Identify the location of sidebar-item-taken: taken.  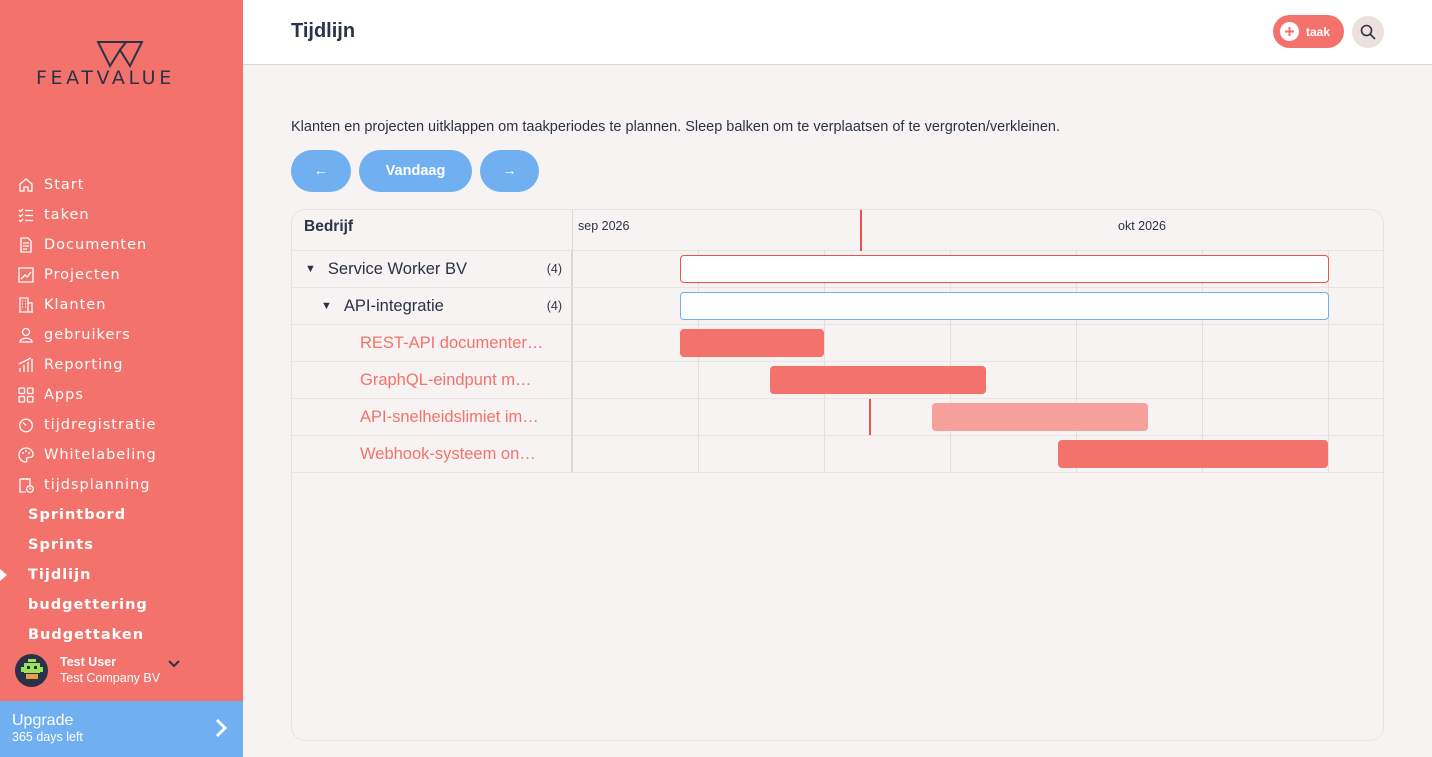
(121, 215).